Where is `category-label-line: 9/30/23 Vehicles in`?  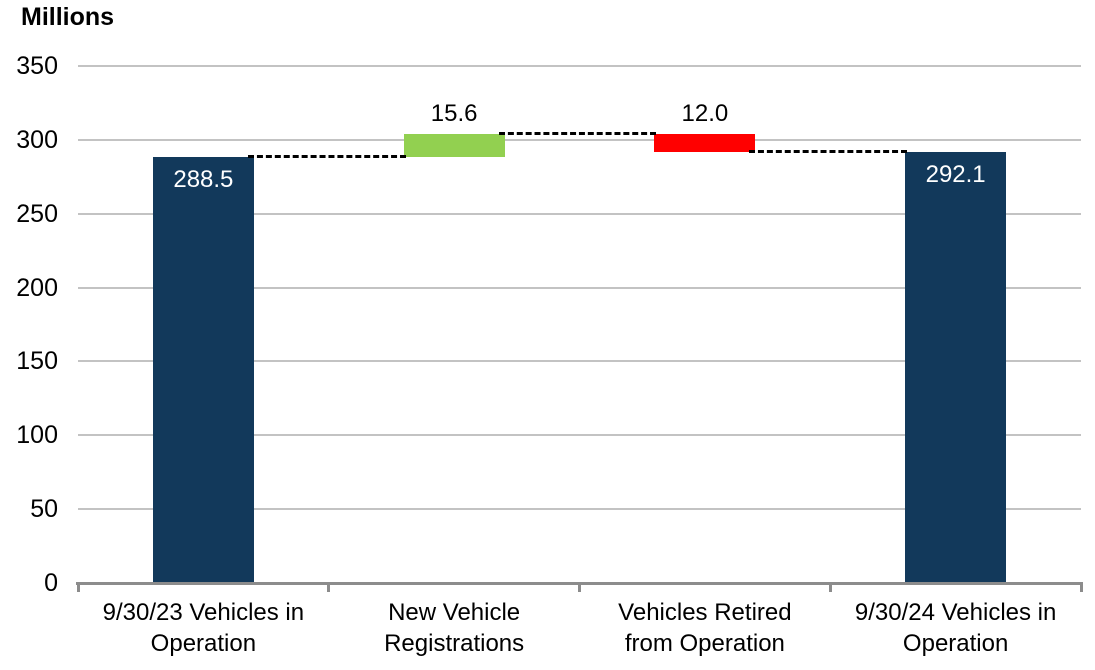
category-label-line: 9/30/23 Vehicles in is located at coordinates (203, 612).